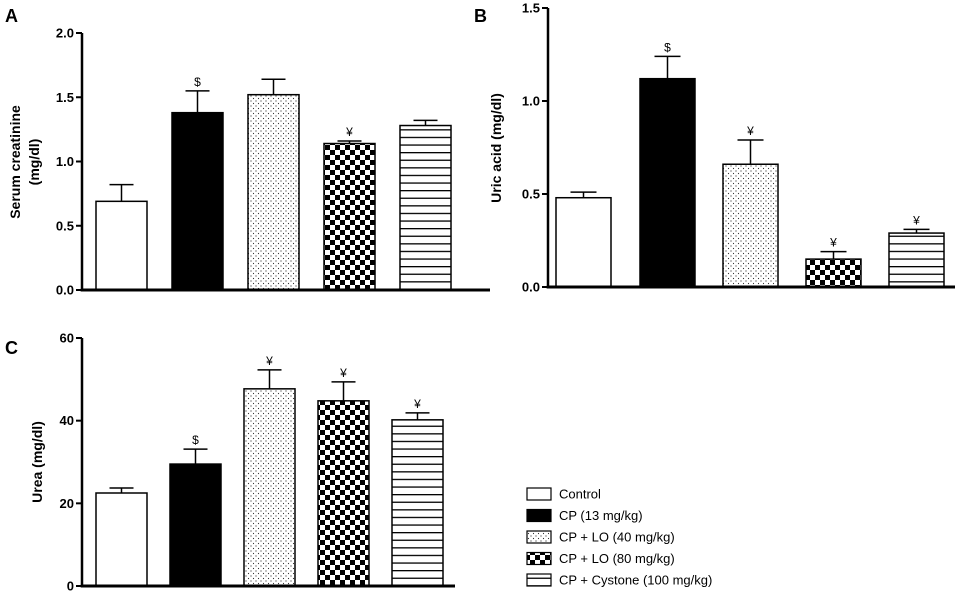  Describe the element at coordinates (269, 361) in the screenshot. I see `panel-c-significance-mark-cp-lo-40: ¥` at that location.